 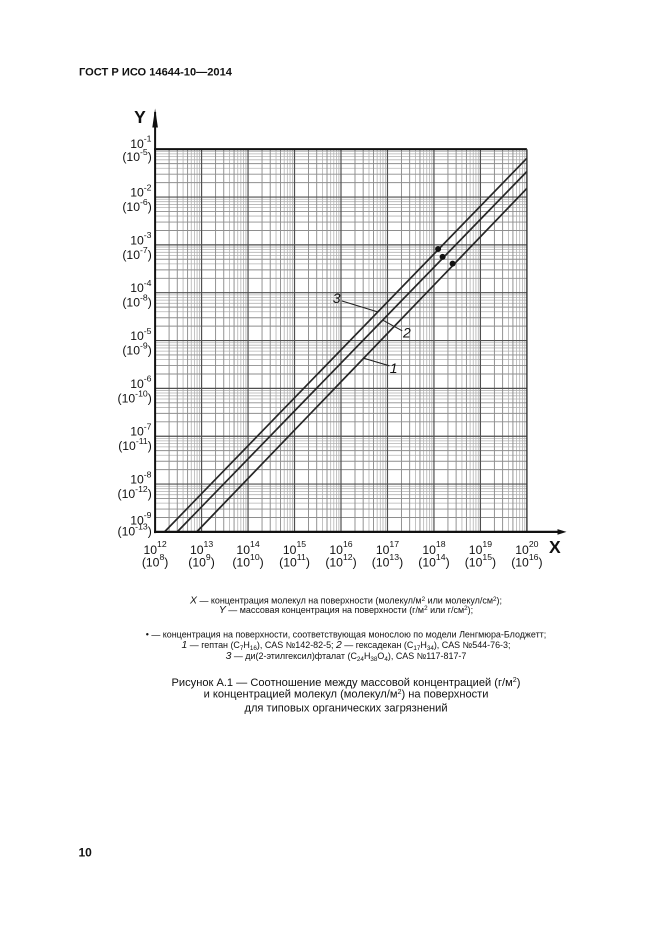 I want to click on svg-text: (1010), so click(x=247, y=560).